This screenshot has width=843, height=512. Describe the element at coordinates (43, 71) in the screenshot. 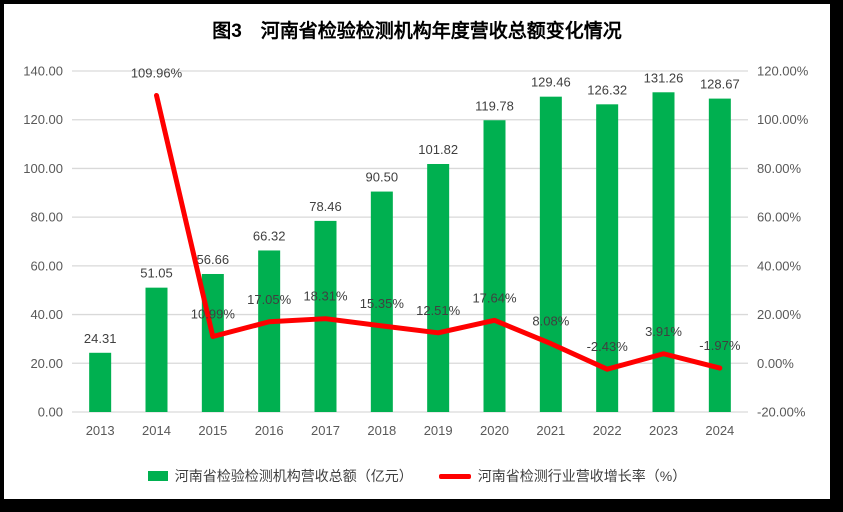

I see `left-axis-tick: 140.00` at that location.